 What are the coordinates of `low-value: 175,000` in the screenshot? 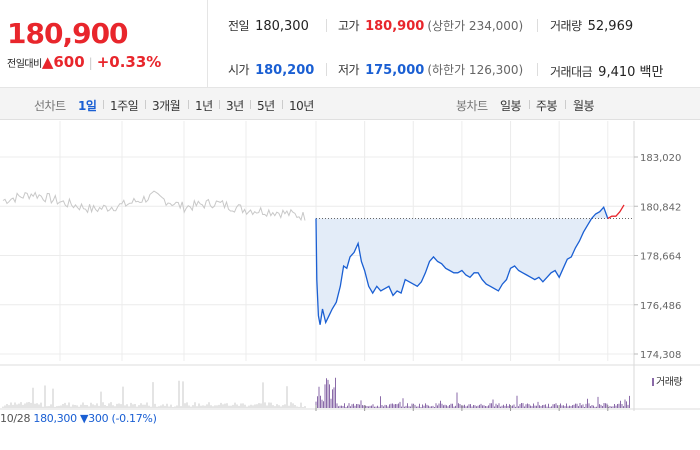 It's located at (395, 70).